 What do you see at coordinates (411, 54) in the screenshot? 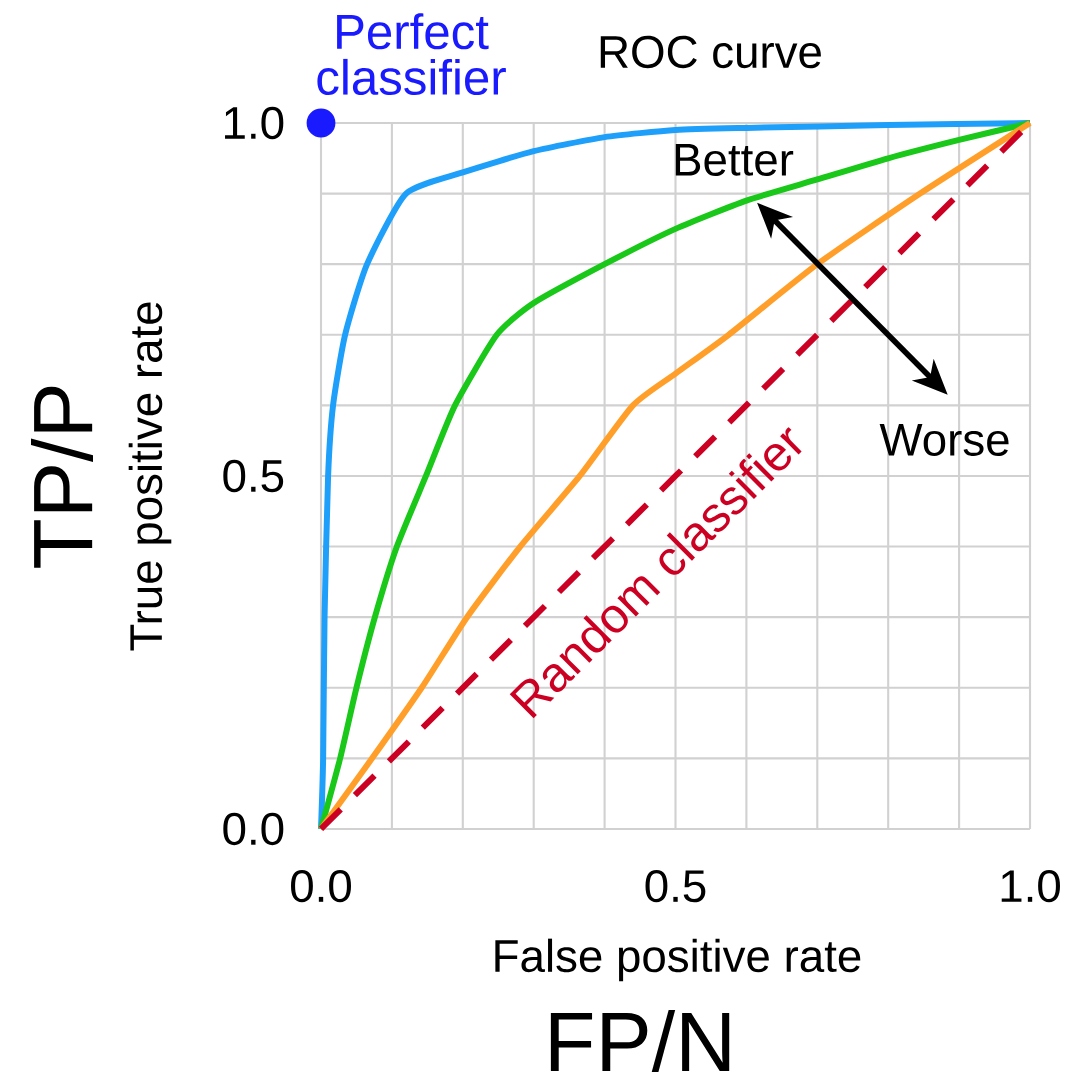
I see `series-label: Perfect classifier` at bounding box center [411, 54].